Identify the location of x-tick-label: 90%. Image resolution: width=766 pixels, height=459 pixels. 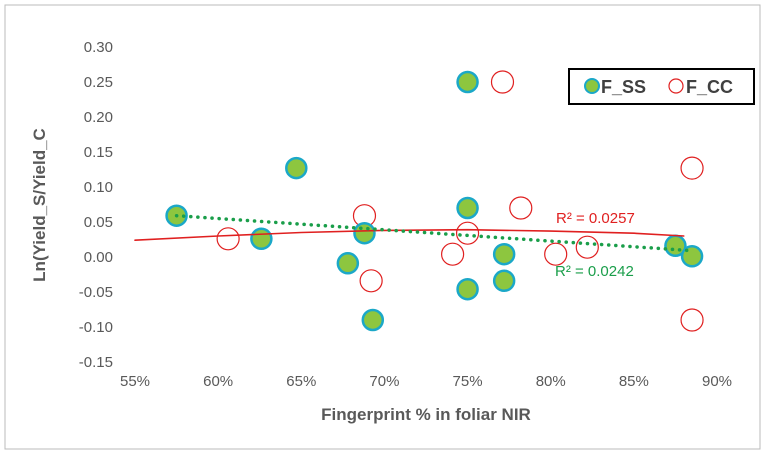
(717, 381).